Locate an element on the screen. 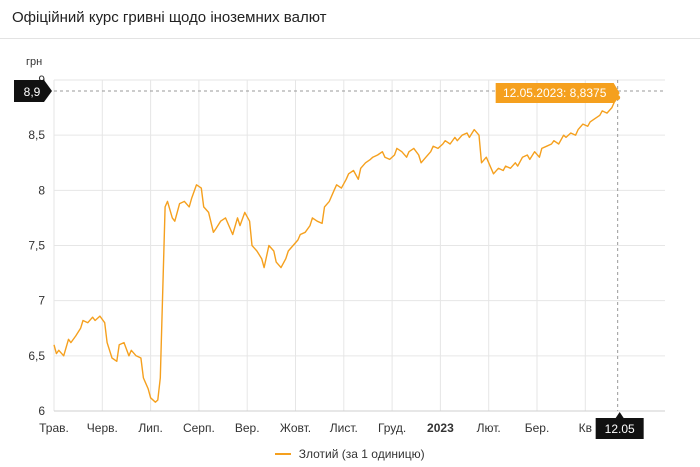  x-tick-label: Бер. is located at coordinates (537, 428).